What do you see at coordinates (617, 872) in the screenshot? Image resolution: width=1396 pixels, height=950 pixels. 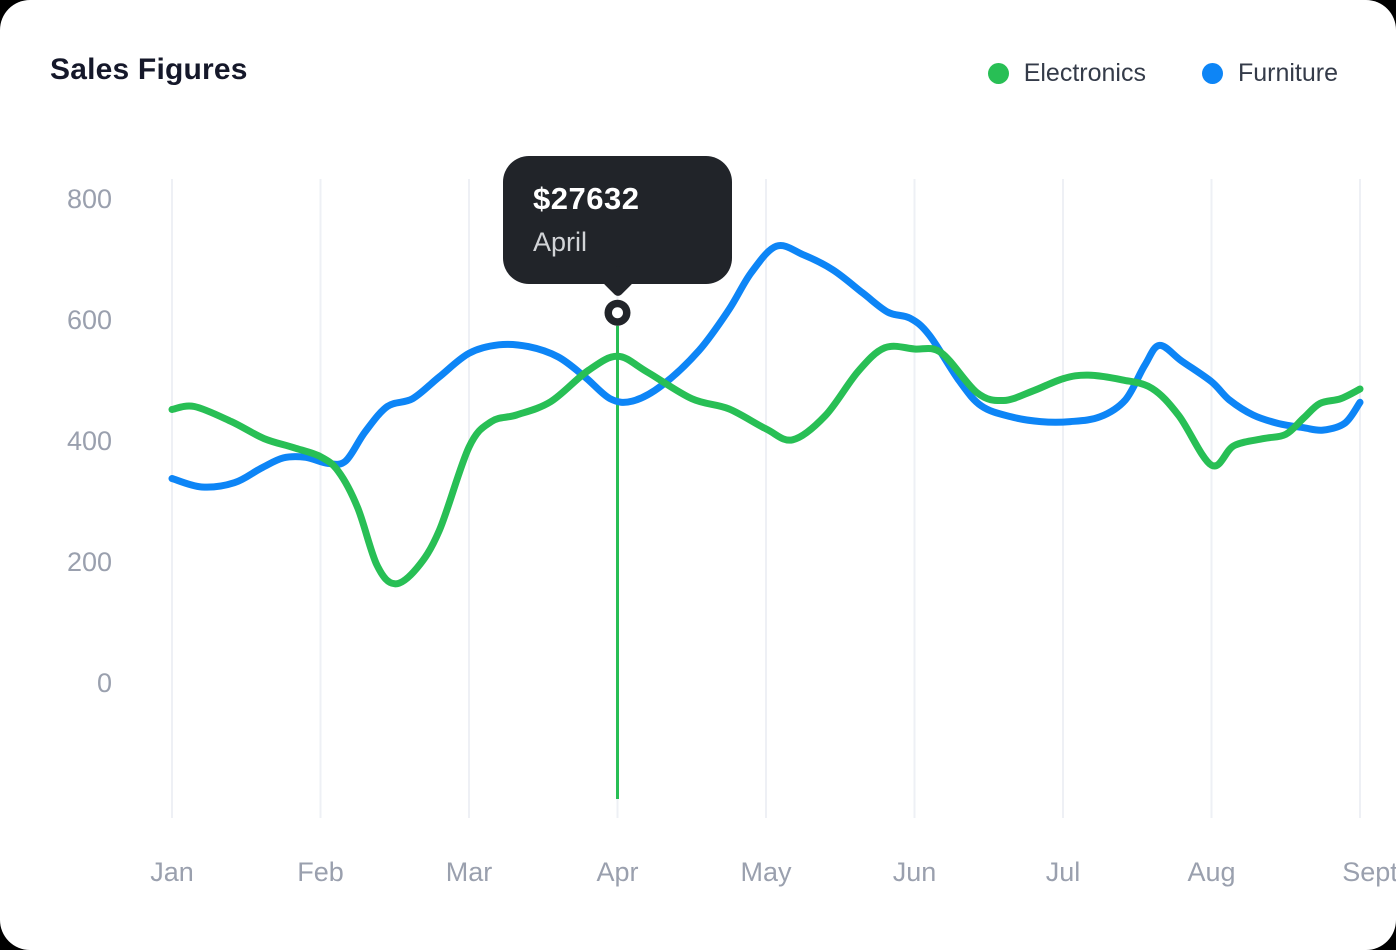 I see `x-axis-label-apr: Apr` at bounding box center [617, 872].